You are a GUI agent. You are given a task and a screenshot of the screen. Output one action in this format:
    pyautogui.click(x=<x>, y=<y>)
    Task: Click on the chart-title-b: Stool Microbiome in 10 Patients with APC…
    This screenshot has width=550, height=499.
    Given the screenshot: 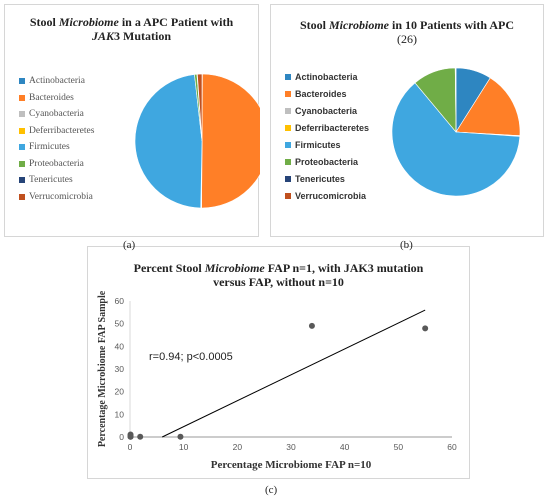 What is the action you would take?
    pyautogui.click(x=407, y=32)
    